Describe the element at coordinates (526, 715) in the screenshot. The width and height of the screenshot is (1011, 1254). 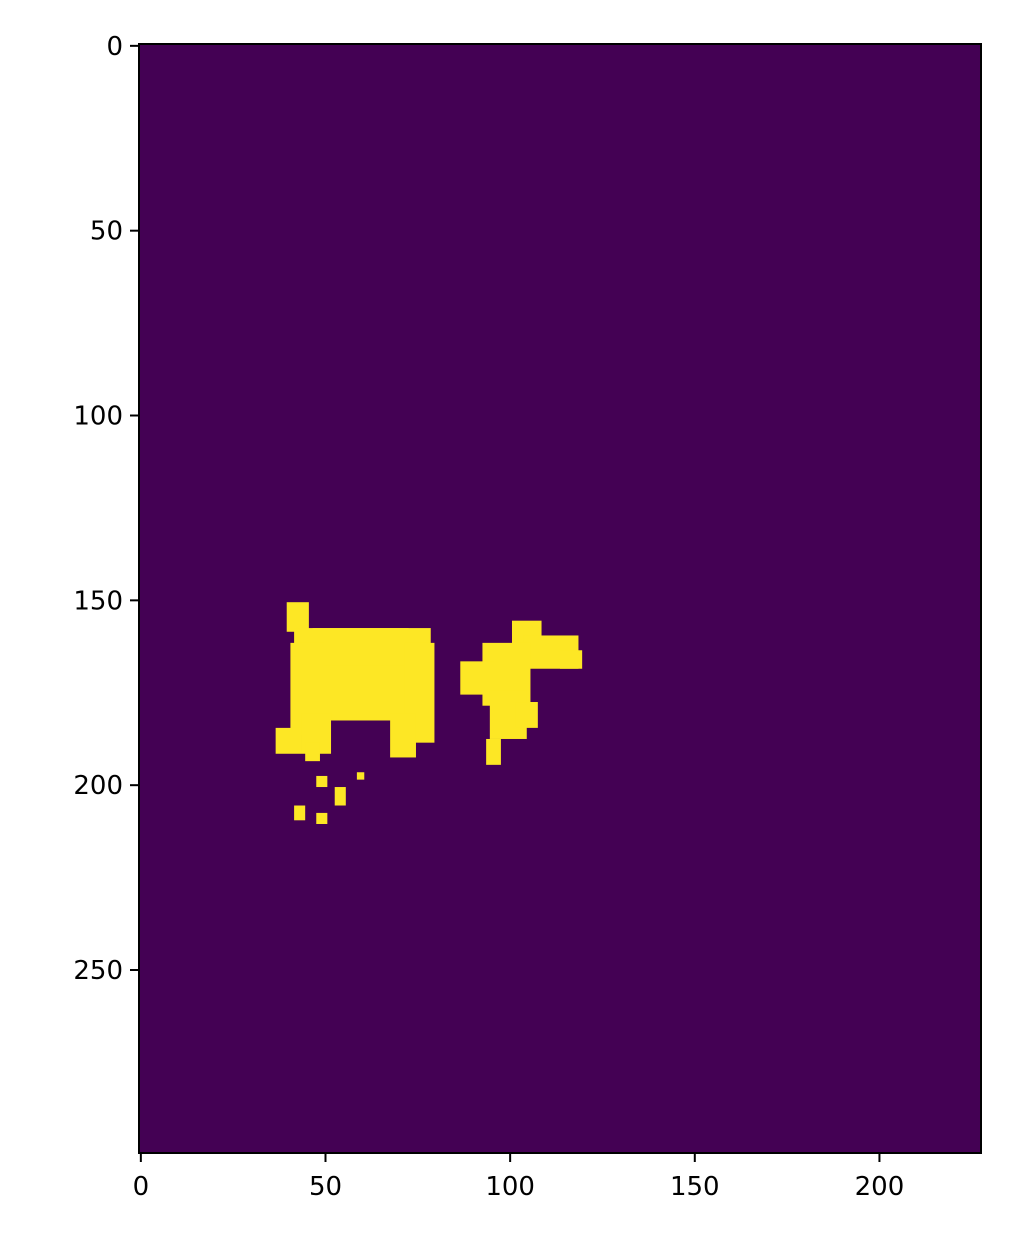
I see `heatmap-region-right-blob-lower-right` at that location.